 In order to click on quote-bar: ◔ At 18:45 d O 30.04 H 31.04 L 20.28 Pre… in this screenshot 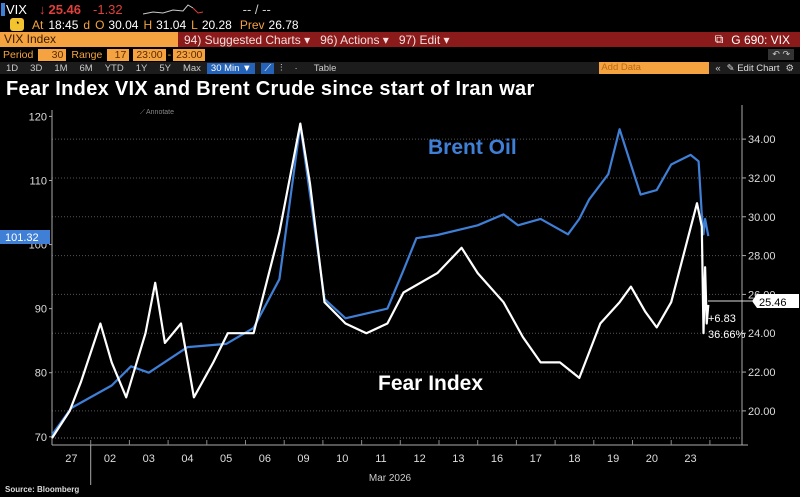, I will do `click(400, 24)`.